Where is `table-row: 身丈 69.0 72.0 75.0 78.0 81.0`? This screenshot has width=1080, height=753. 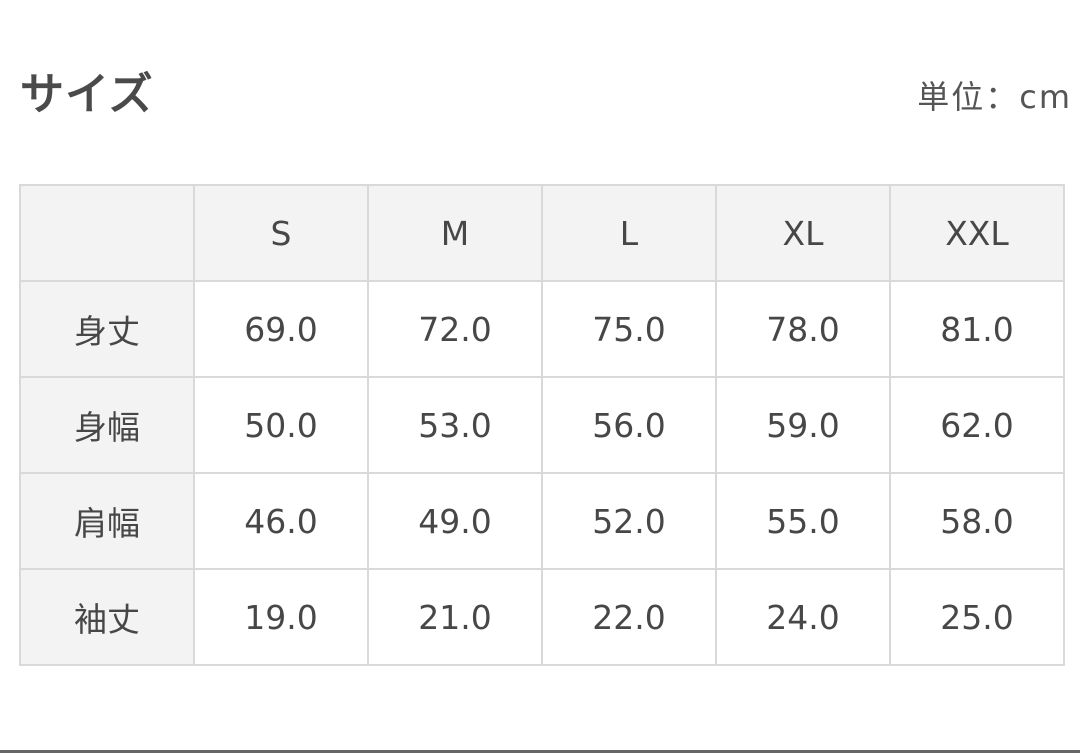
table-row: 身丈 69.0 72.0 75.0 78.0 81.0 is located at coordinates (542, 329).